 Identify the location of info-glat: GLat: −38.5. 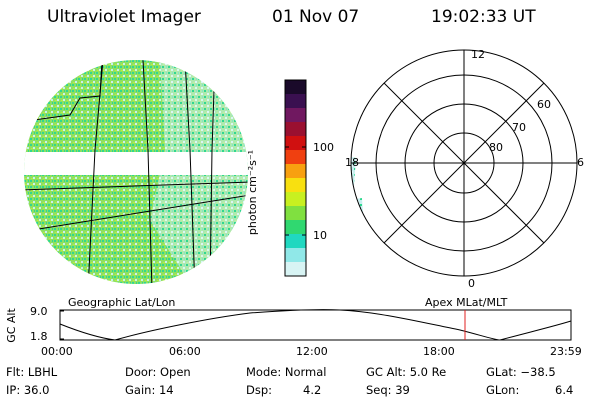
(521, 372).